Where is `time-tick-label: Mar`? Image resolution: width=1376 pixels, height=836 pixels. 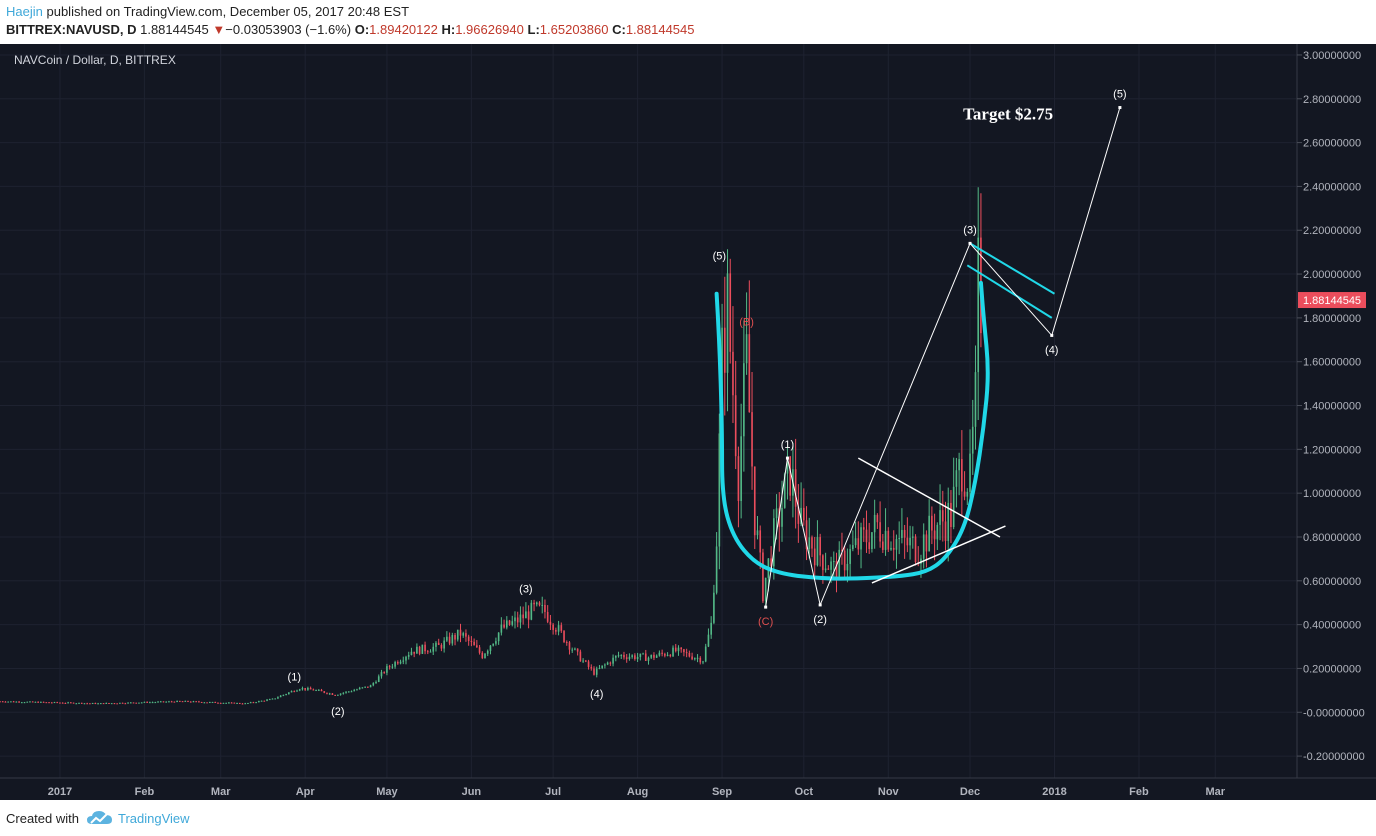 time-tick-label: Mar is located at coordinates (221, 792).